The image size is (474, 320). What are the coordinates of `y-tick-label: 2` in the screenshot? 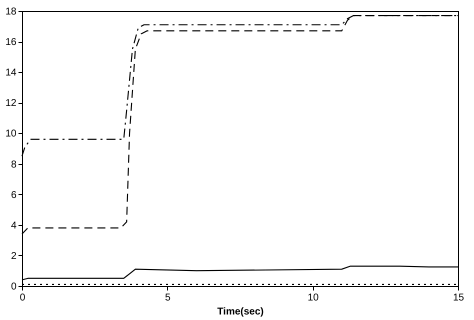 It's located at (13, 256).